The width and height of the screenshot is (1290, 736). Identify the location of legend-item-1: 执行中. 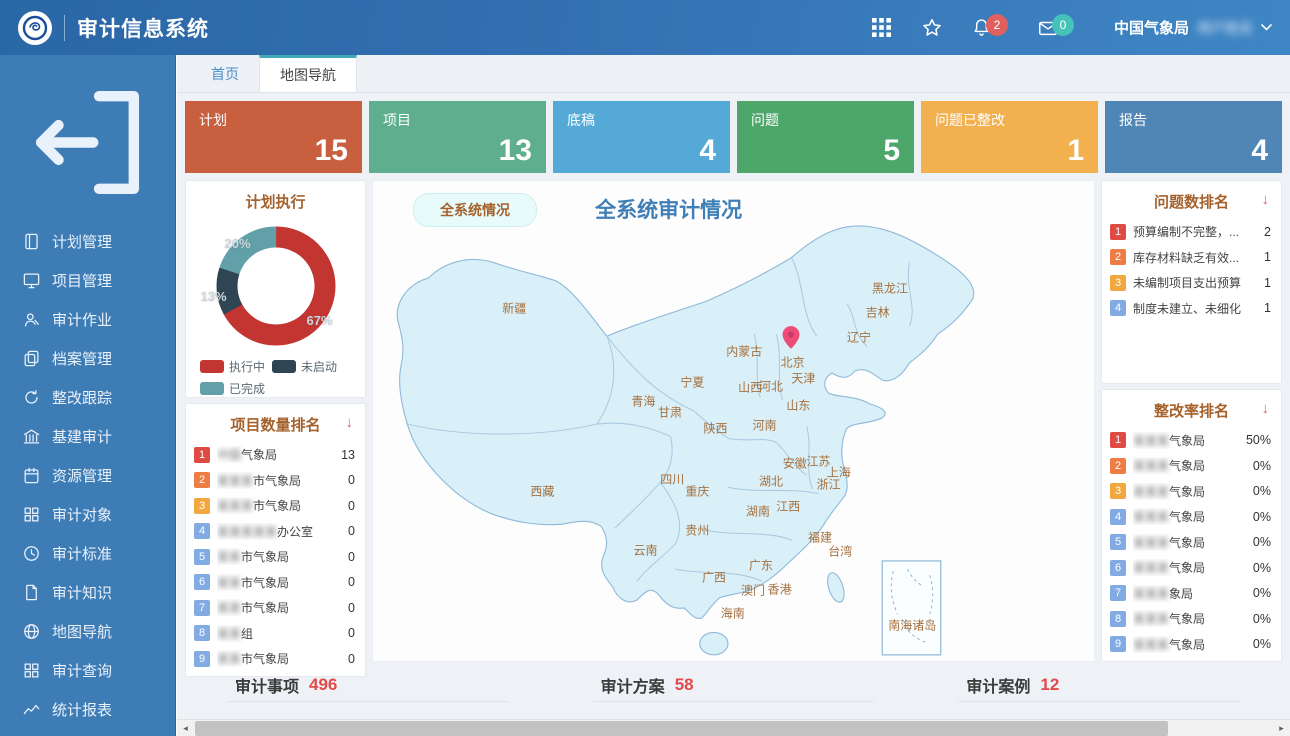
(236, 366).